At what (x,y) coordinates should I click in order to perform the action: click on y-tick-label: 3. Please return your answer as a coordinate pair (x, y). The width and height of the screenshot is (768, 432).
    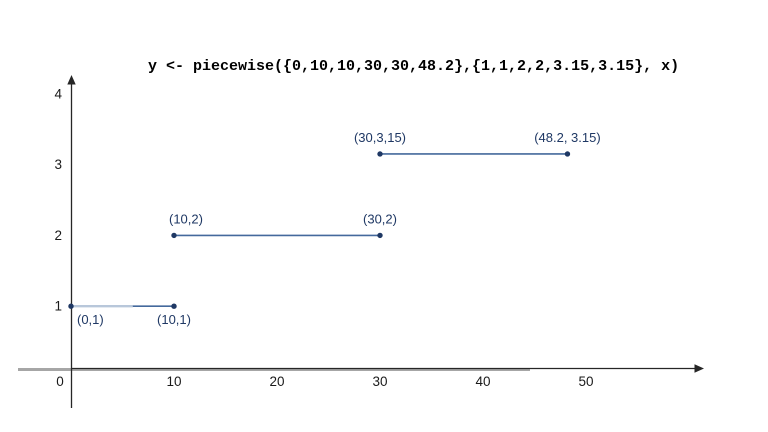
    Looking at the image, I should click on (58, 164).